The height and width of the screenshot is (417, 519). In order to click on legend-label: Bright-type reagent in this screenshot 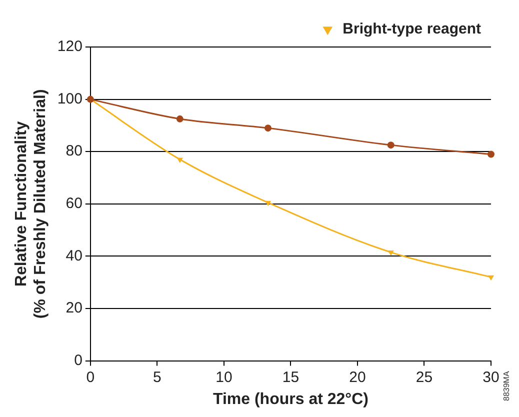, I will do `click(412, 29)`.